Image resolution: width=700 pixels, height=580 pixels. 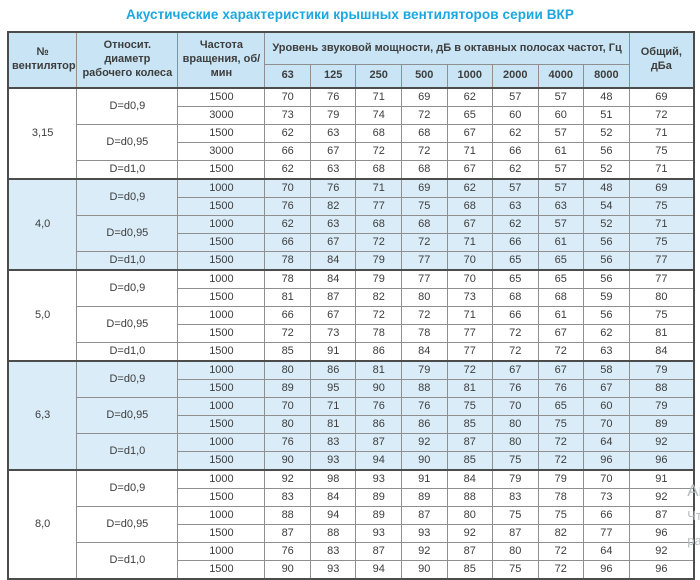 What do you see at coordinates (351, 497) in the screenshot?
I see `table-row: 1500 83 84 89 89 88 83 78 73 92` at bounding box center [351, 497].